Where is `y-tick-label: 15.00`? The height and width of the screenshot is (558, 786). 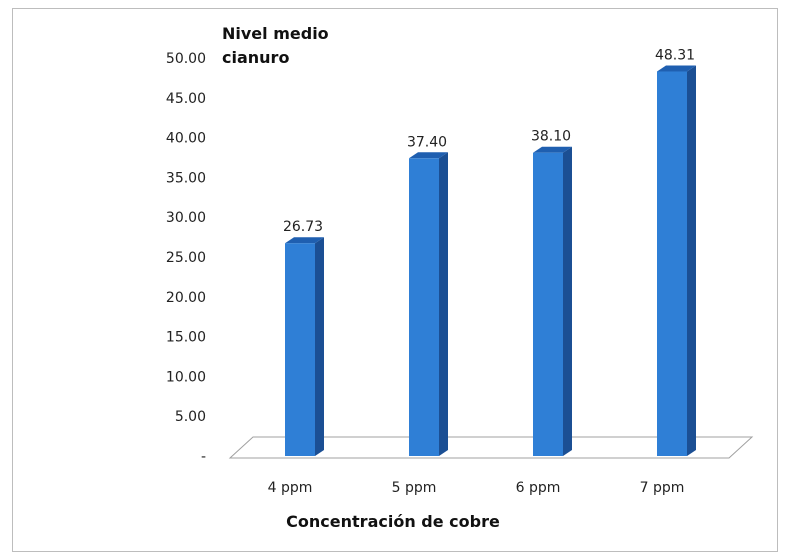
y-tick-label: 15.00 is located at coordinates (186, 338).